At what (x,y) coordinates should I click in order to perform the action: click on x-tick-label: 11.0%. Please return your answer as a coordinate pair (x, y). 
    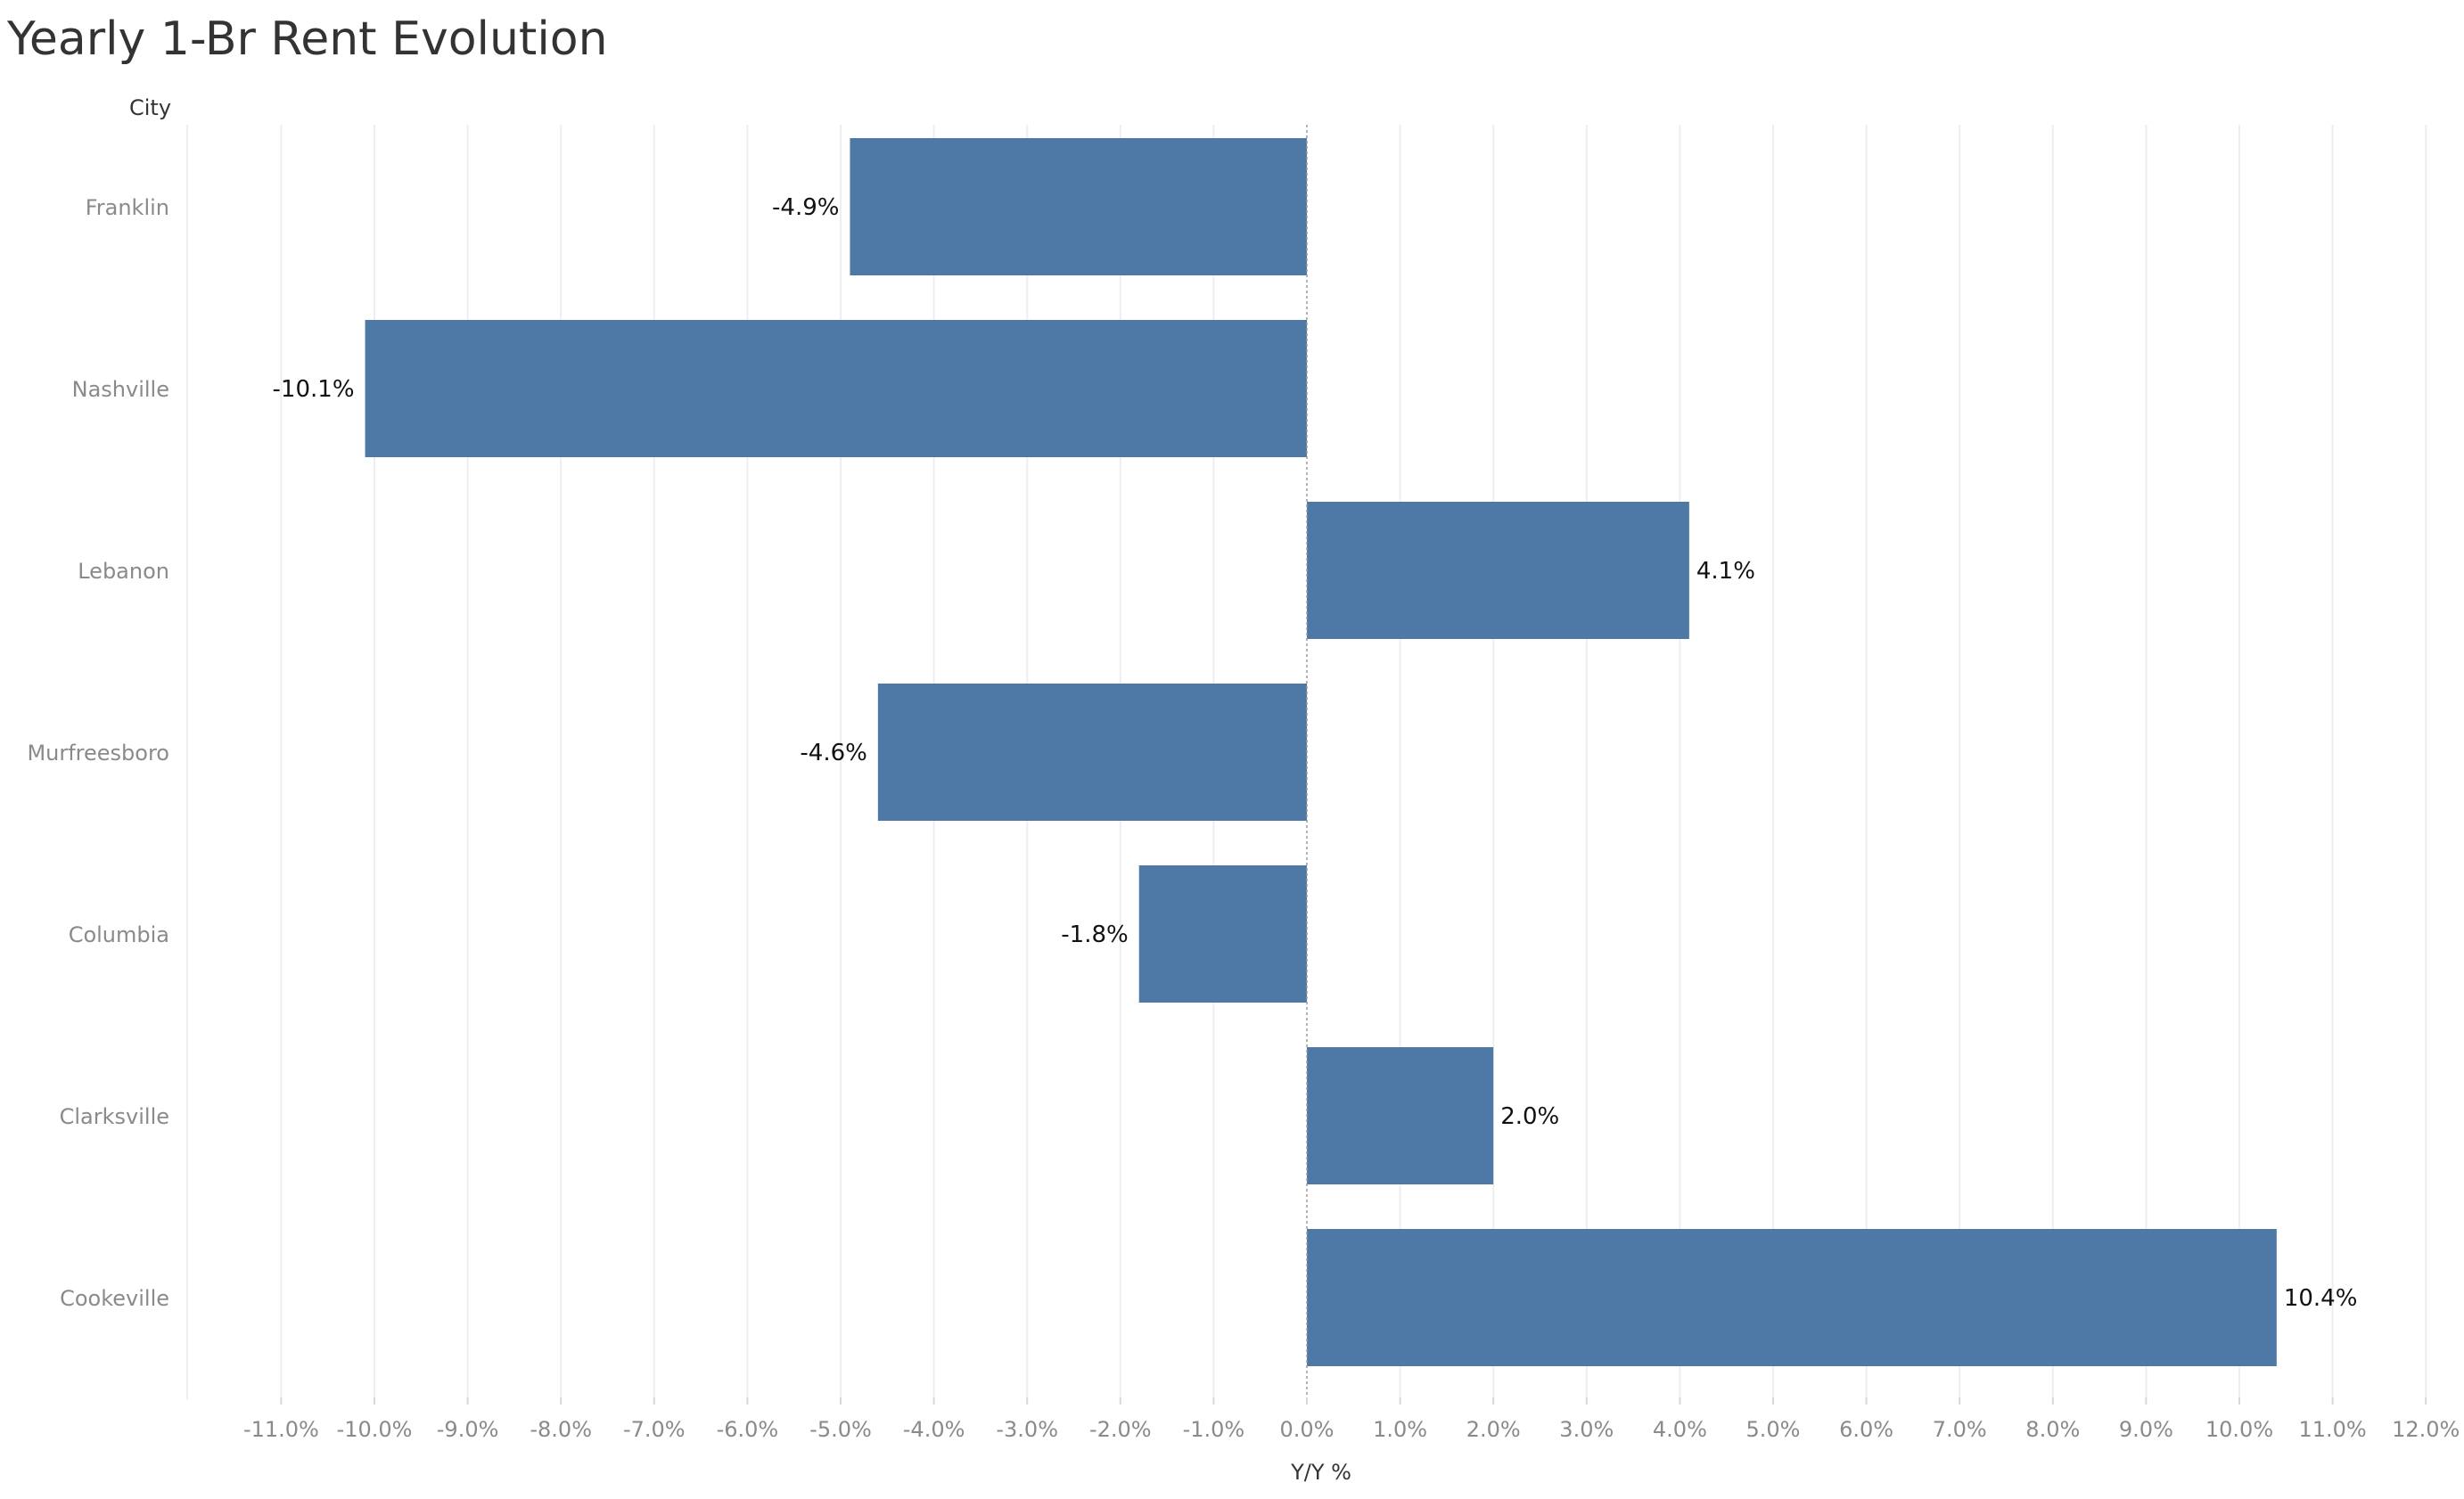
    Looking at the image, I should click on (2332, 1429).